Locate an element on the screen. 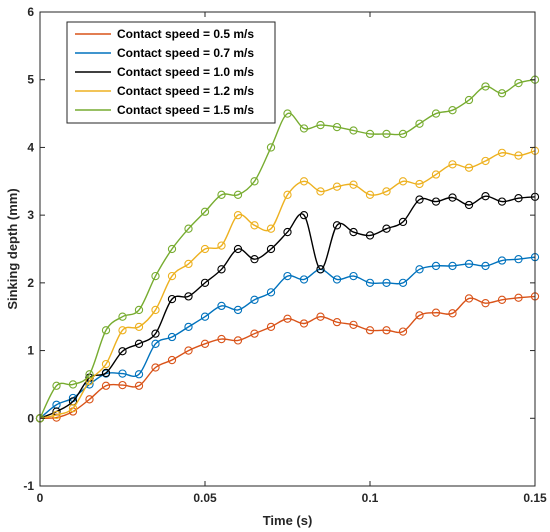  x-tick-label: 0.05 is located at coordinates (205, 498).